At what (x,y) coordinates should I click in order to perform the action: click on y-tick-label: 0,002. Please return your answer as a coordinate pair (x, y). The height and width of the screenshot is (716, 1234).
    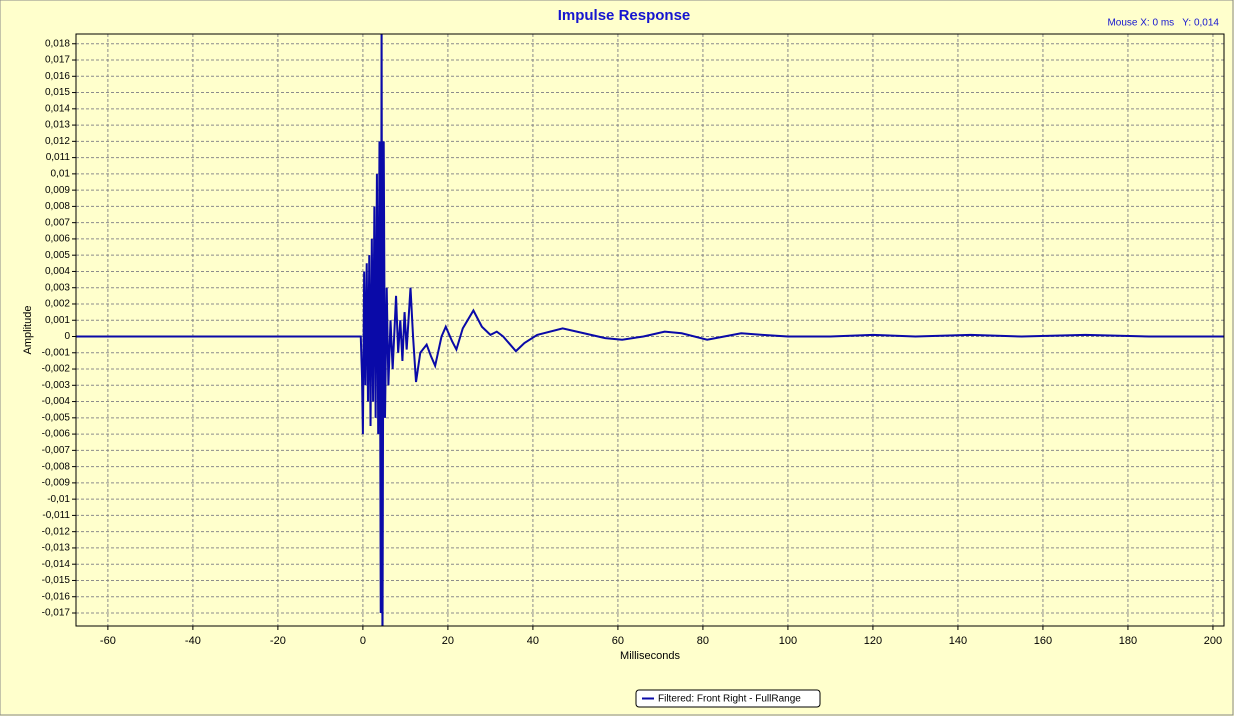
    Looking at the image, I should click on (57, 304).